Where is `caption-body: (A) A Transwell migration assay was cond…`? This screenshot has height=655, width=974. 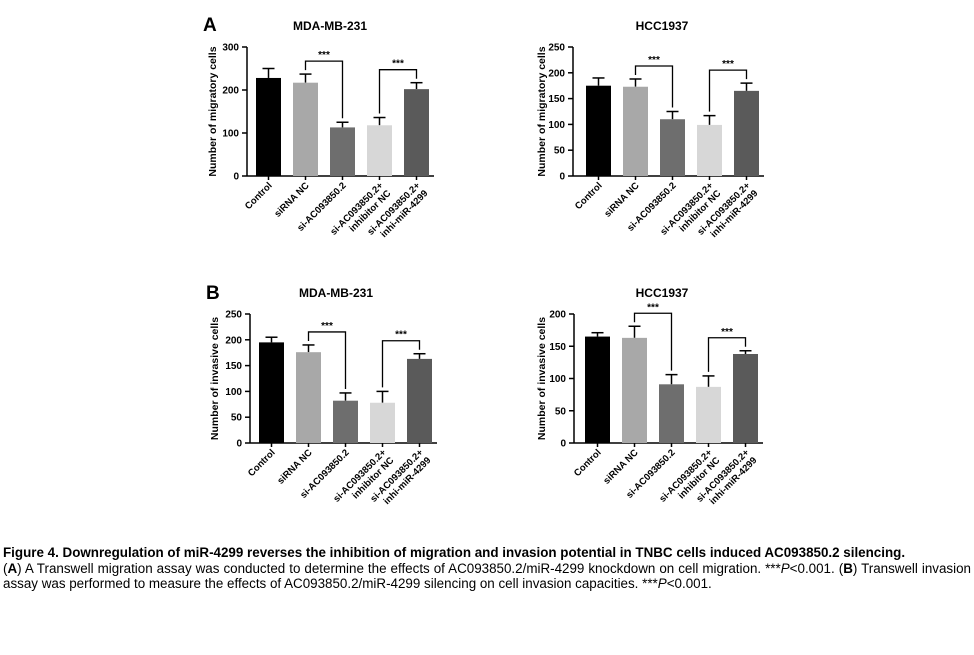
caption-body: (A) A Transwell migration assay was cond… is located at coordinates (487, 576).